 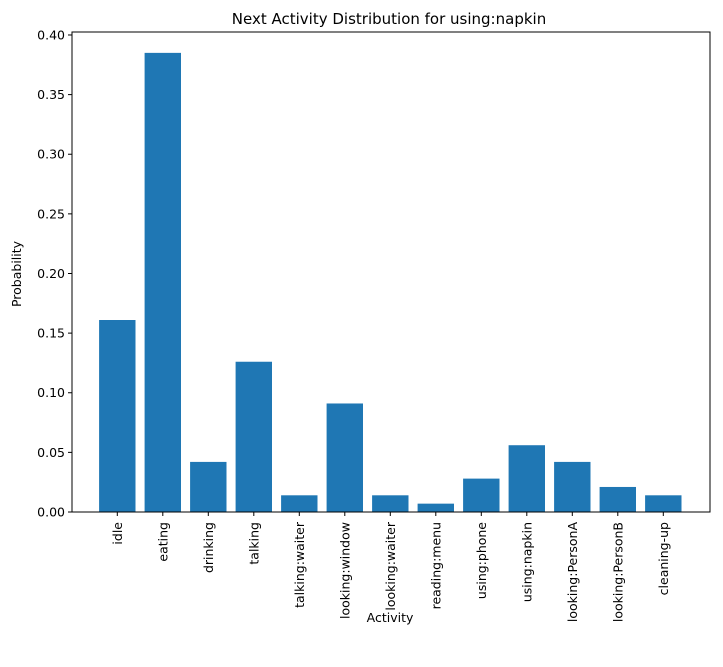 What do you see at coordinates (390, 503) in the screenshot?
I see `bar-looking-waiter` at bounding box center [390, 503].